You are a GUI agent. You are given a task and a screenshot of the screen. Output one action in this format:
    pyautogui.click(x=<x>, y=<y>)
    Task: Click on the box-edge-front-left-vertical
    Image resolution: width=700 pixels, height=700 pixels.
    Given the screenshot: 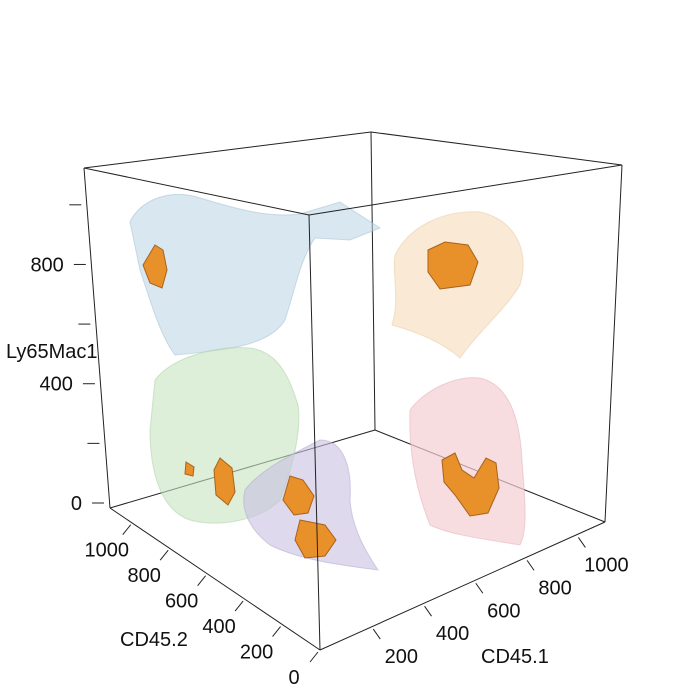 What is the action you would take?
    pyautogui.click(x=97, y=338)
    